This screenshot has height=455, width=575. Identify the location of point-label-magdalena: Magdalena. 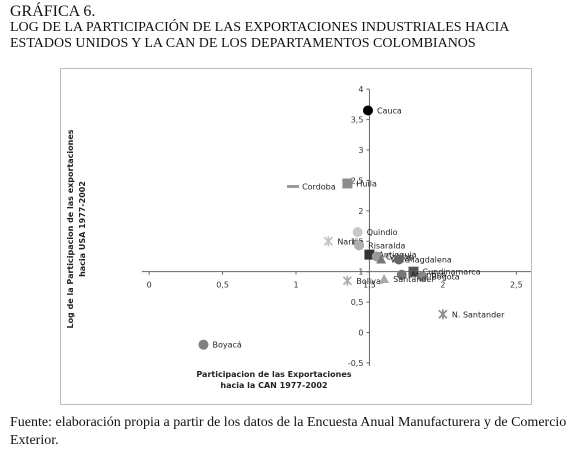
(430, 260).